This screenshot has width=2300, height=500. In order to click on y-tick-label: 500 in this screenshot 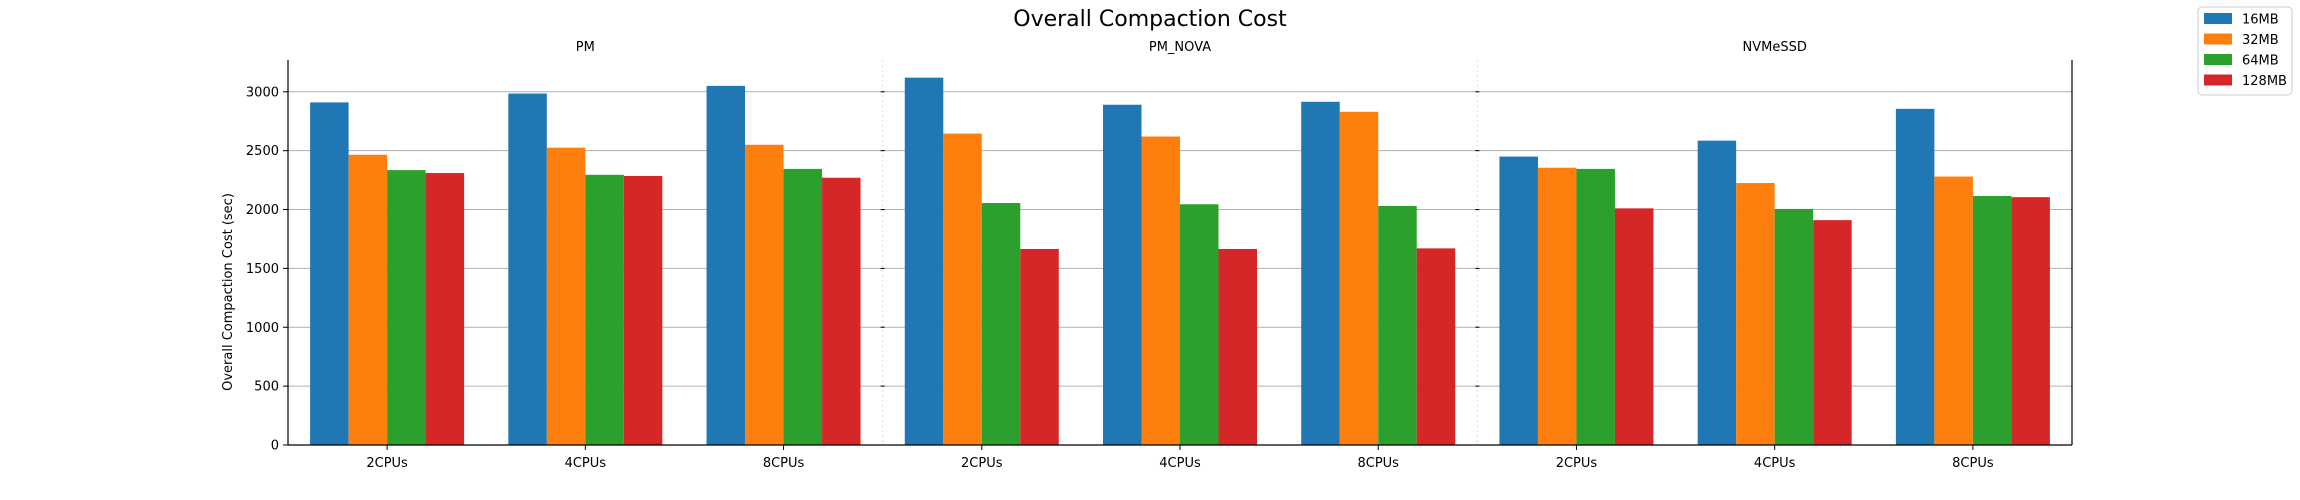, I will do `click(266, 387)`.